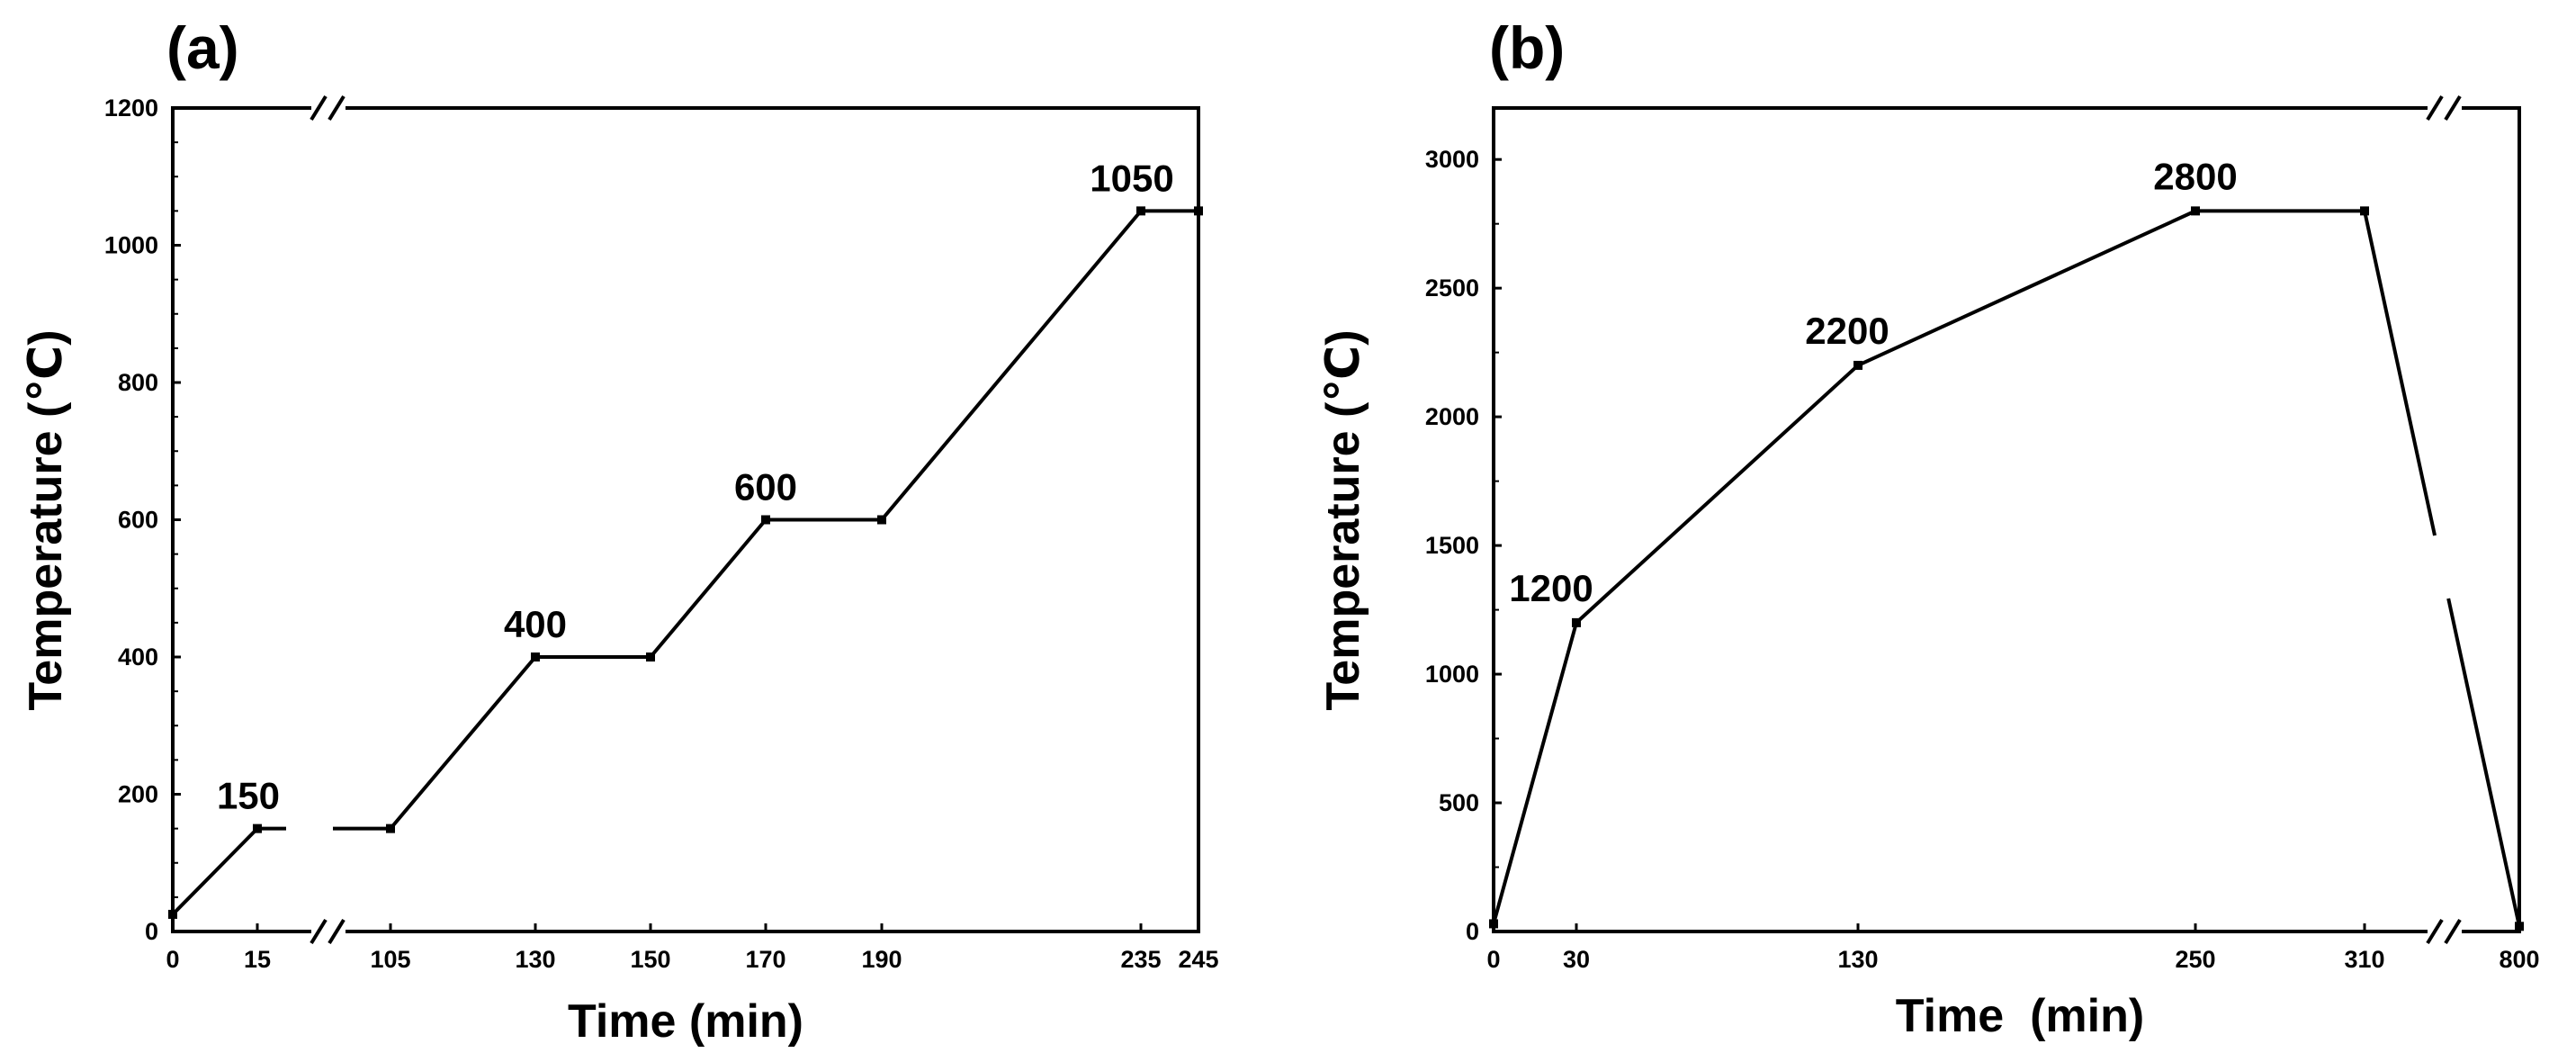 Image resolution: width=2576 pixels, height=1053 pixels. Describe the element at coordinates (2195, 176) in the screenshot. I see `data-label: 2800` at that location.